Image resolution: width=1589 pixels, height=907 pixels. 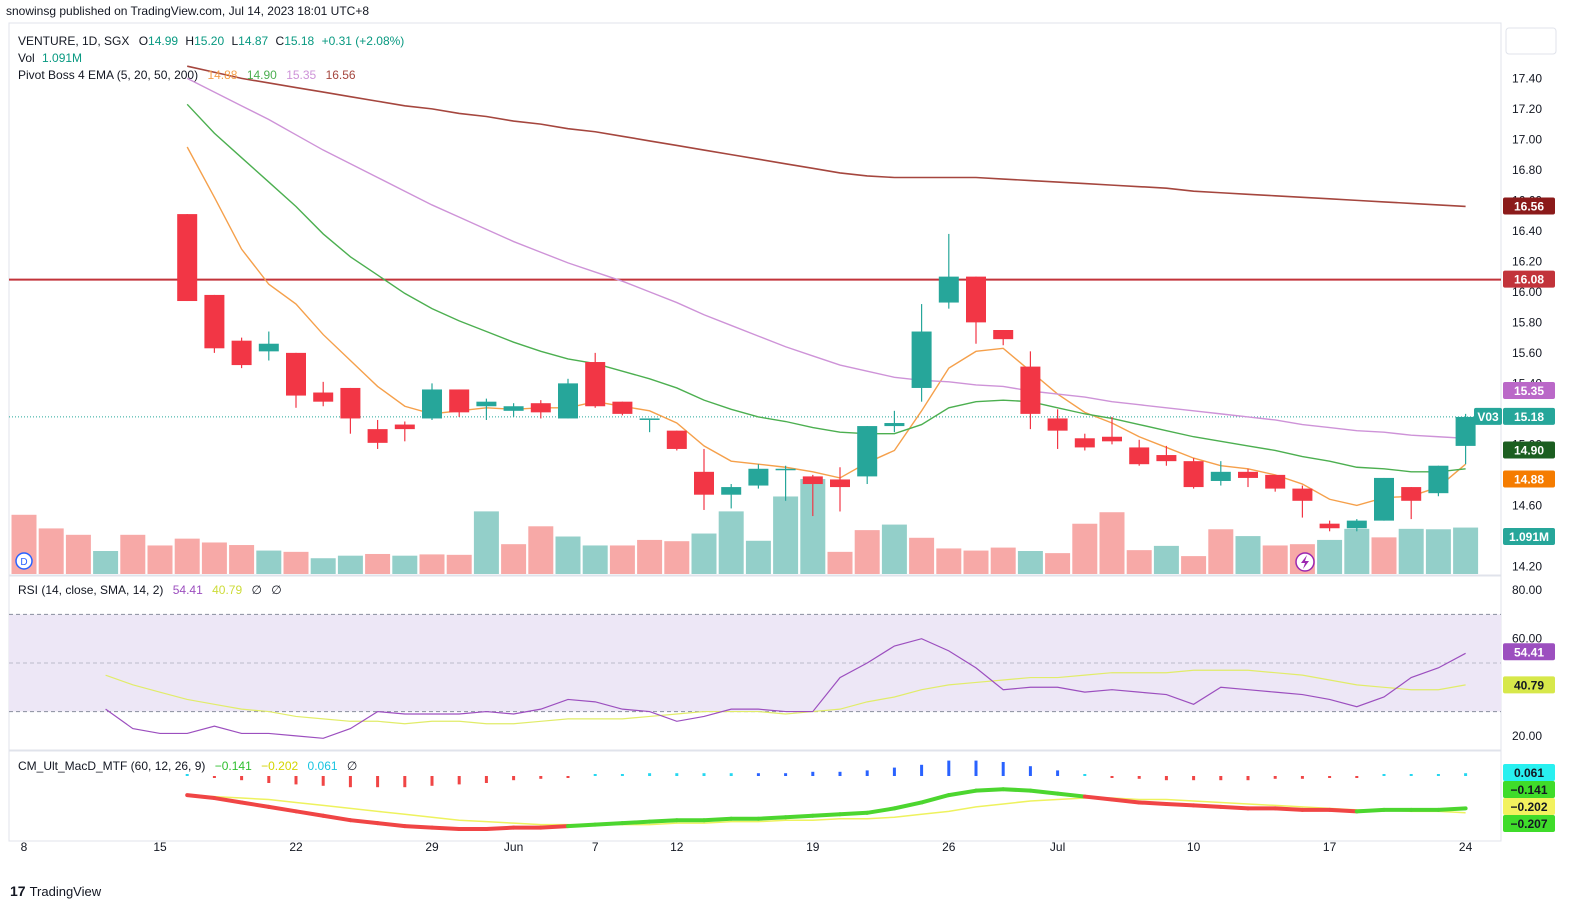 What do you see at coordinates (1488, 417) in the screenshot?
I see `svg-text: V03` at bounding box center [1488, 417].